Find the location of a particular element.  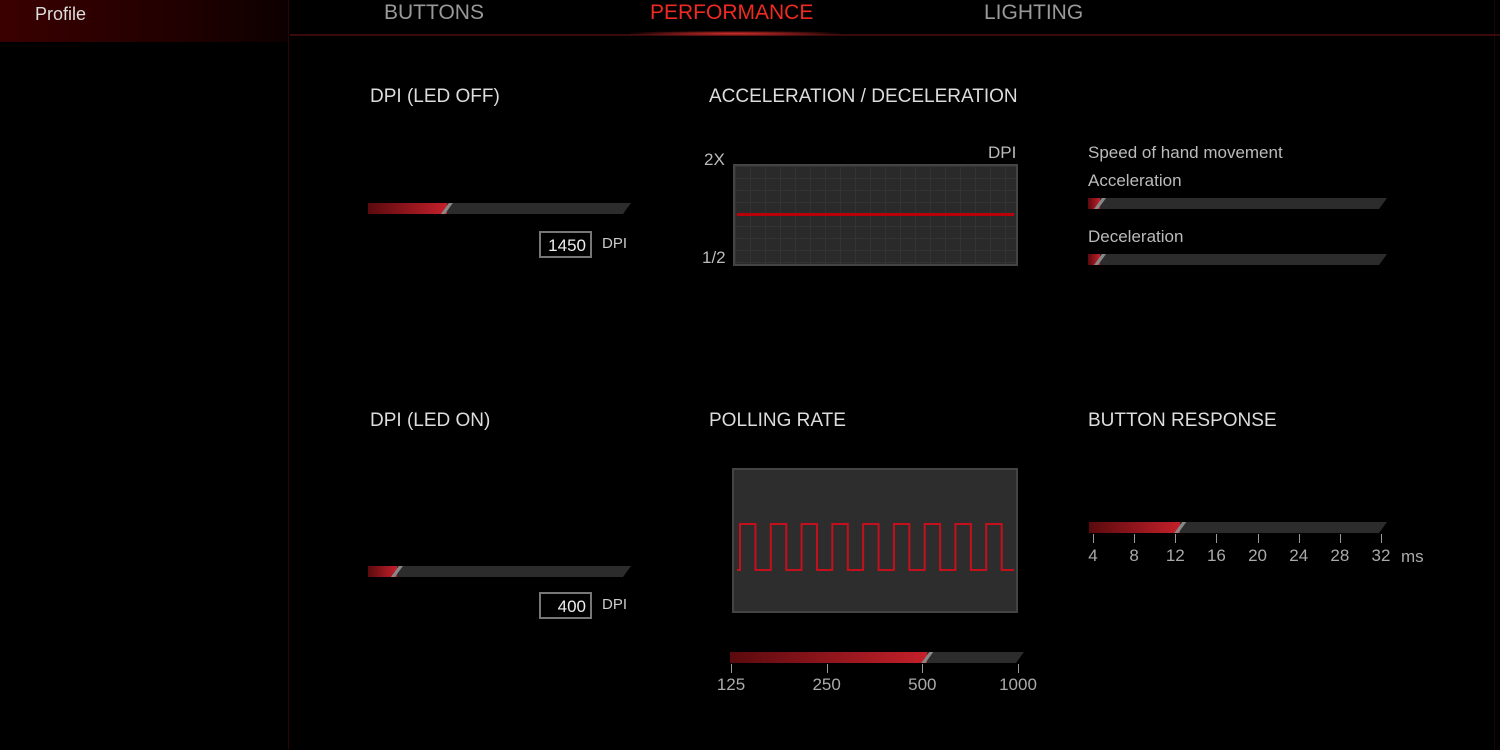

sidebar-item-profile: Profile is located at coordinates (144, 21).